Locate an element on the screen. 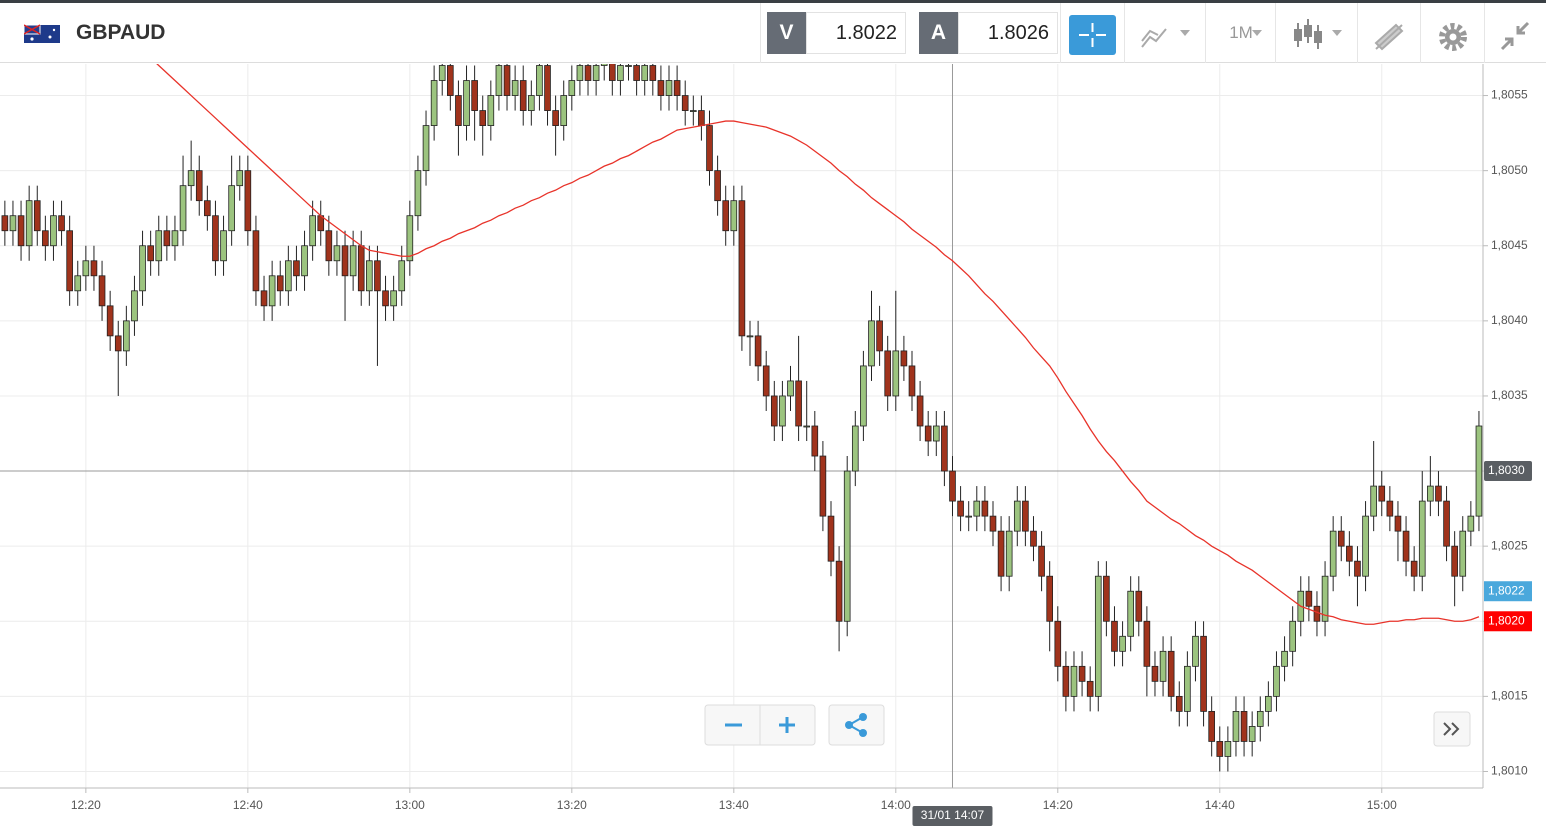 Image resolution: width=1546 pixels, height=830 pixels. zoom-in-button is located at coordinates (787, 725).